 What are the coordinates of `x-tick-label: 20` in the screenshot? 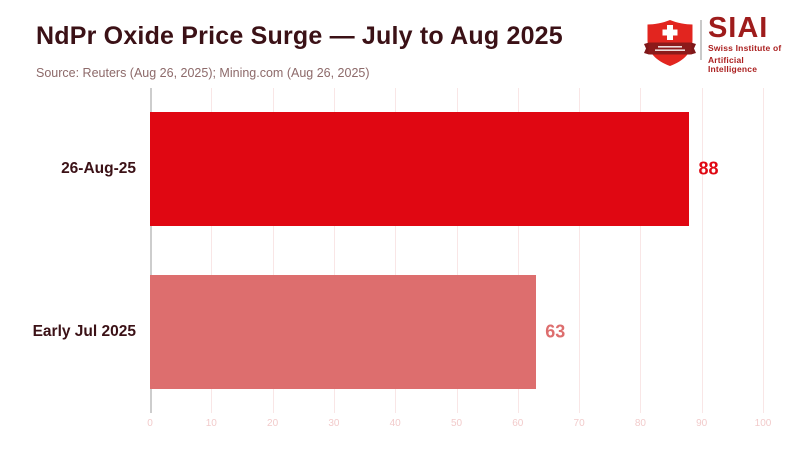 It's located at (273, 423).